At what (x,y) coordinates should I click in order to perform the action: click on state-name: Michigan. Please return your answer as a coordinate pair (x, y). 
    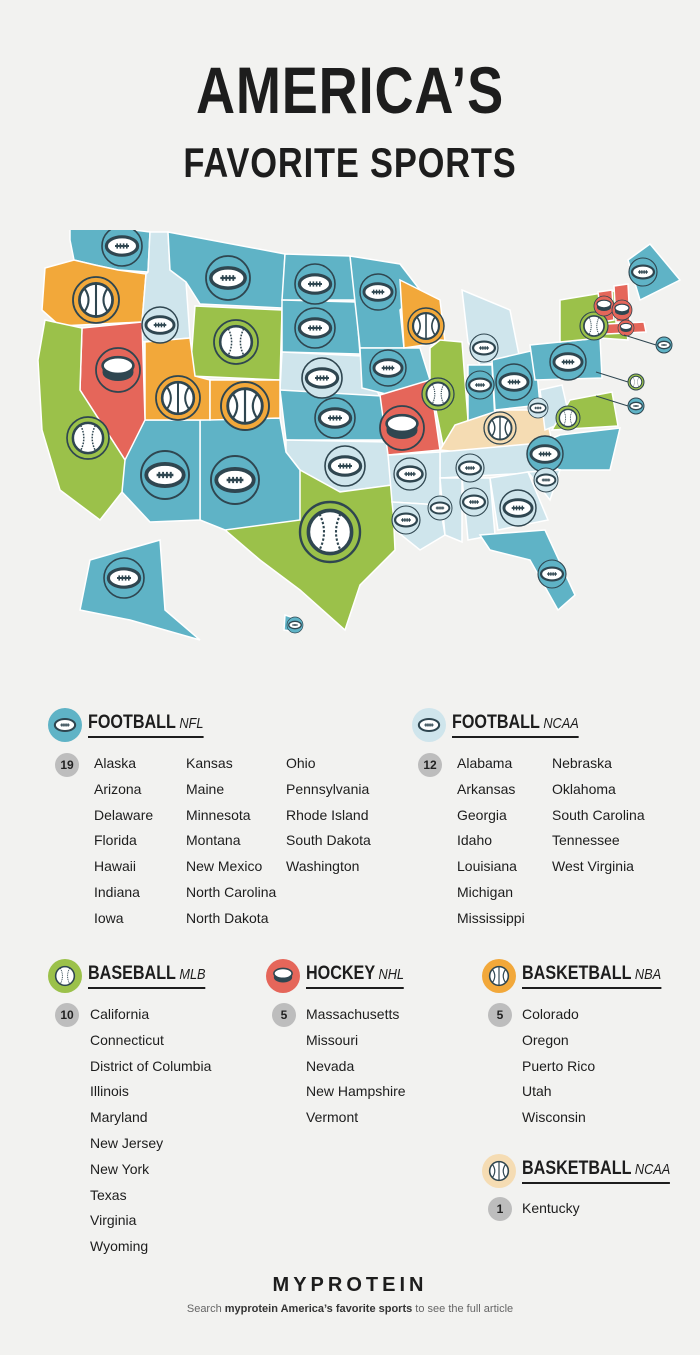
    Looking at the image, I should click on (485, 891).